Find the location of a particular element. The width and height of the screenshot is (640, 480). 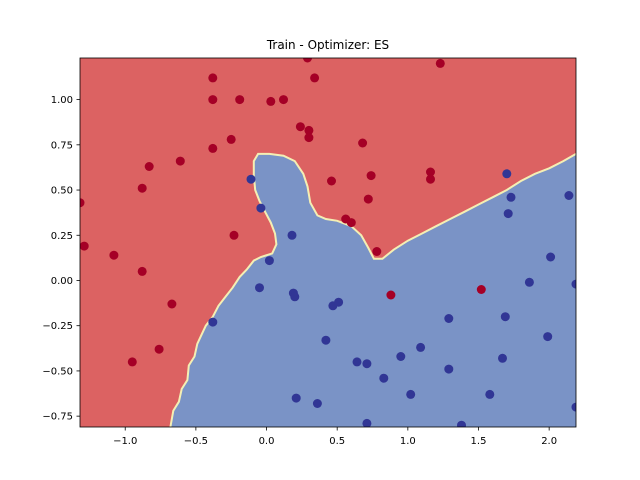

y-tick-label: 1.00 is located at coordinates (62, 100).